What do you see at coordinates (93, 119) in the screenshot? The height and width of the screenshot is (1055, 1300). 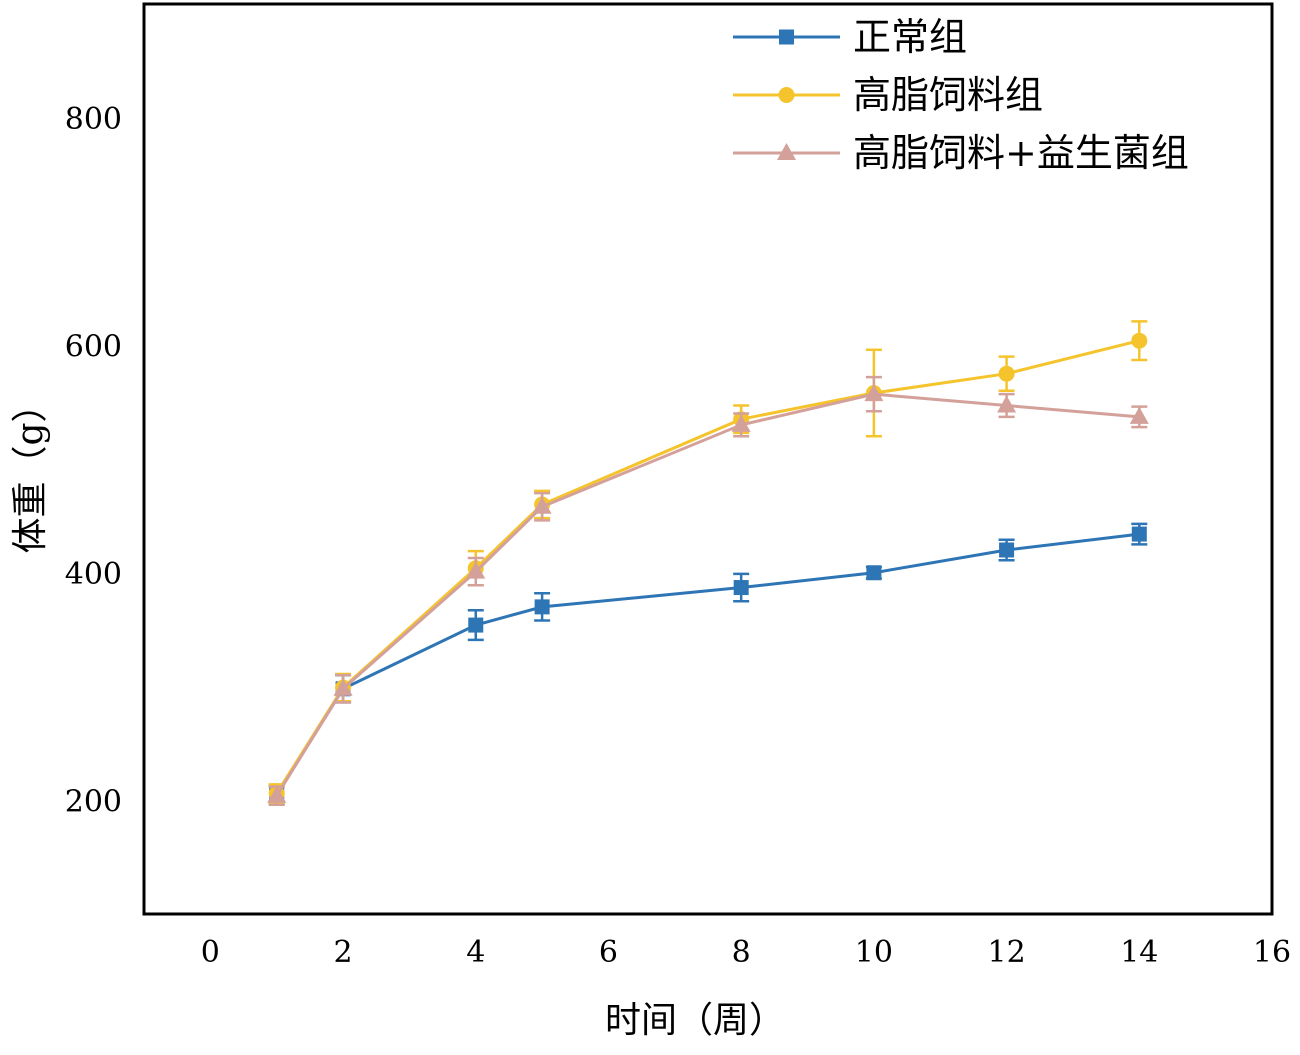 I see `y-tick-label: 800` at bounding box center [93, 119].